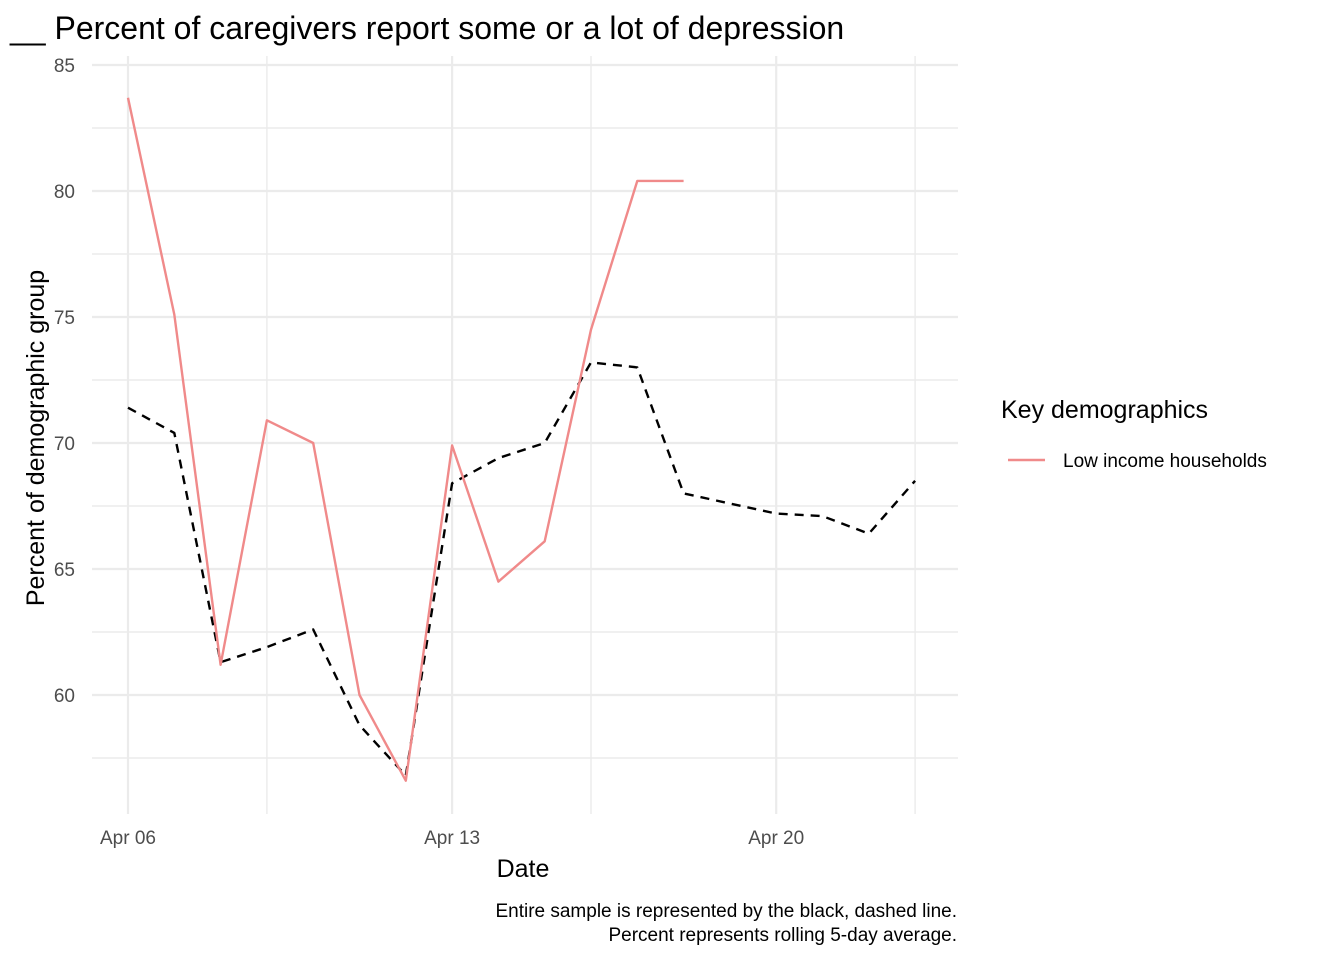 This screenshot has width=1344, height=960. What do you see at coordinates (128, 838) in the screenshot?
I see `x-tick-label: Apr 06` at bounding box center [128, 838].